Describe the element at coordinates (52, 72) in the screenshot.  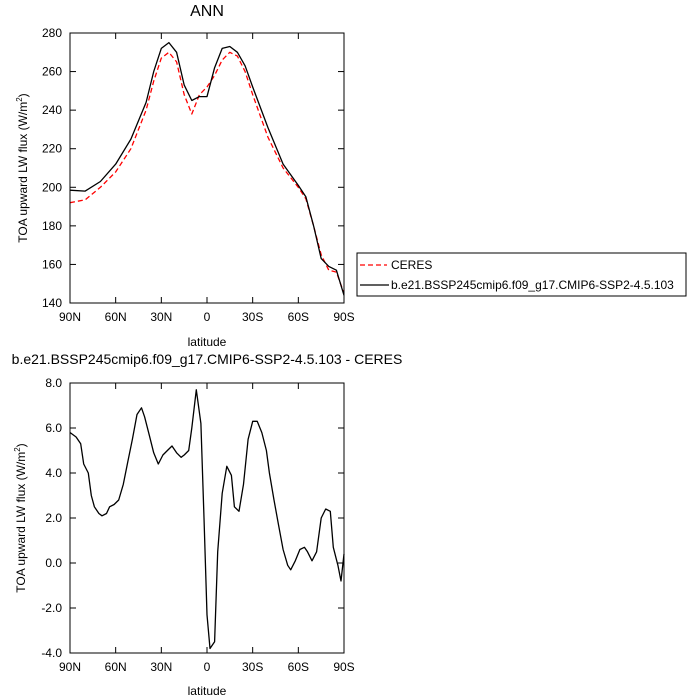
I see `top-y-tick-label: 260` at that location.